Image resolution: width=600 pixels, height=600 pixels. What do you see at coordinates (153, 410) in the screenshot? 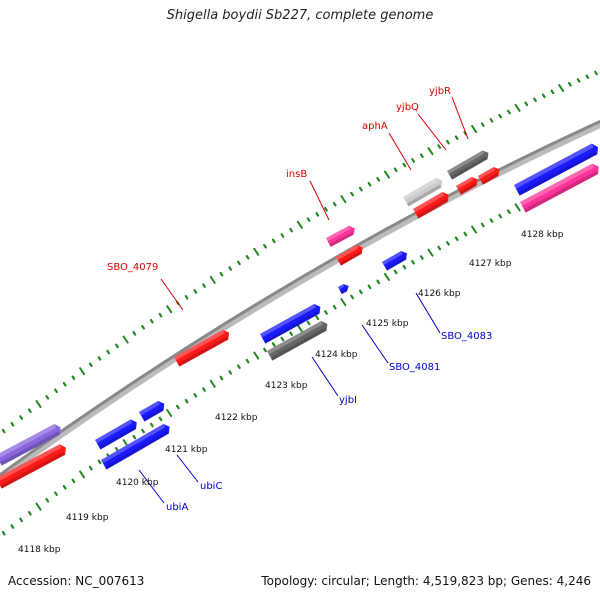
I see `feature-ubic-b` at bounding box center [153, 410].